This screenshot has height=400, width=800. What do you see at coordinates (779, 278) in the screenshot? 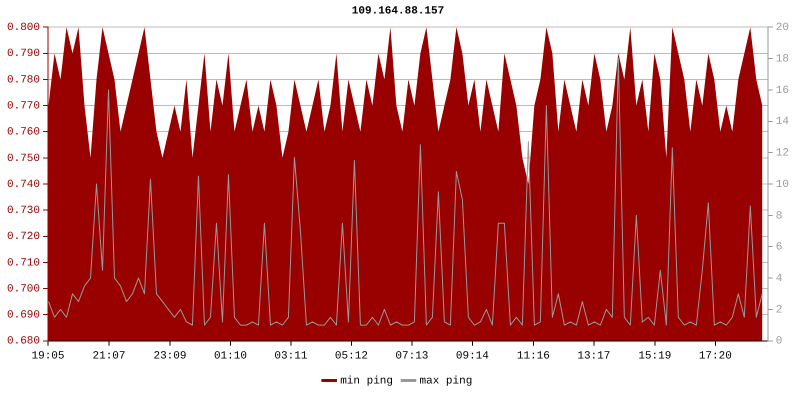
I see `y2-tick-label: 4` at bounding box center [779, 278].